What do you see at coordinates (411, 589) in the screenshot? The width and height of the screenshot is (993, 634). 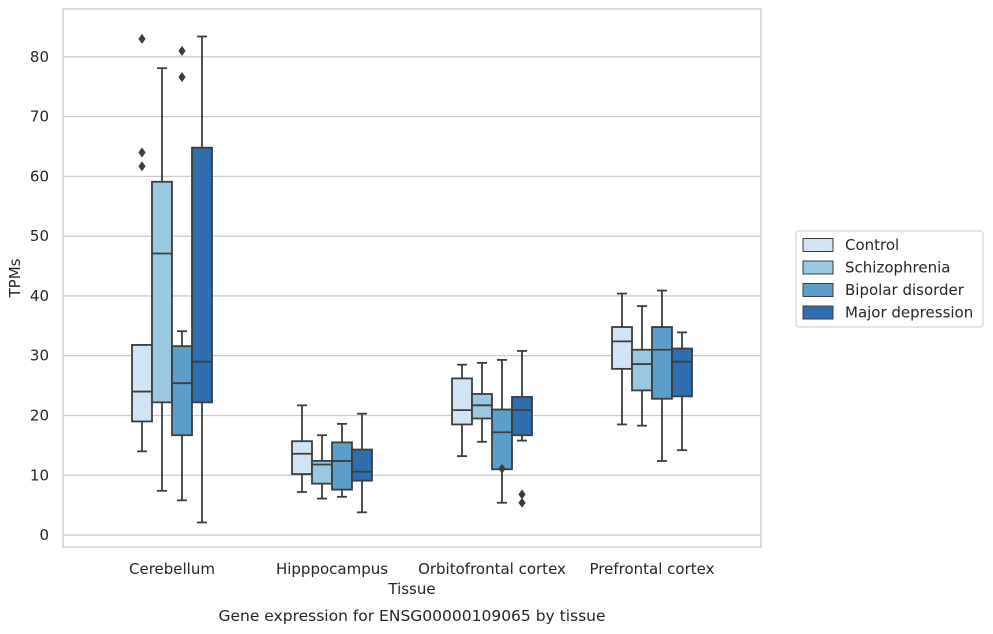 I see `x-axis-label: Tissue` at bounding box center [411, 589].